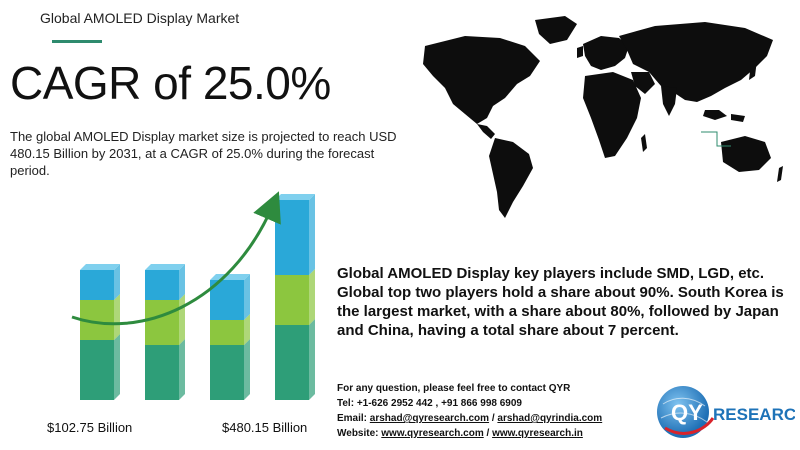 The width and height of the screenshot is (800, 450). I want to click on market-title: Global AMOLED Display Market, so click(140, 18).